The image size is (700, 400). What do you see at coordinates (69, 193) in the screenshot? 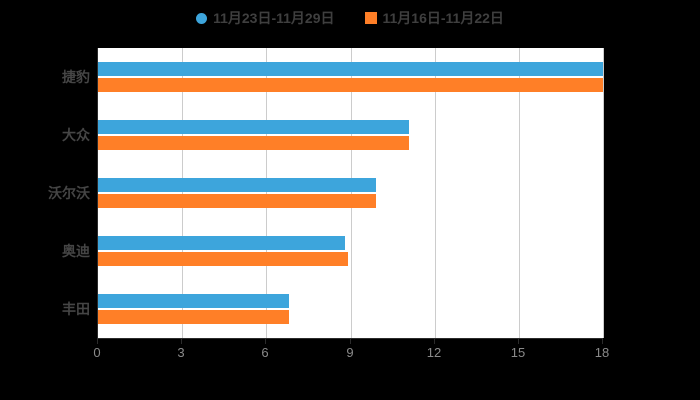
I see `y-axis-label: 沃尔沃` at bounding box center [69, 193].